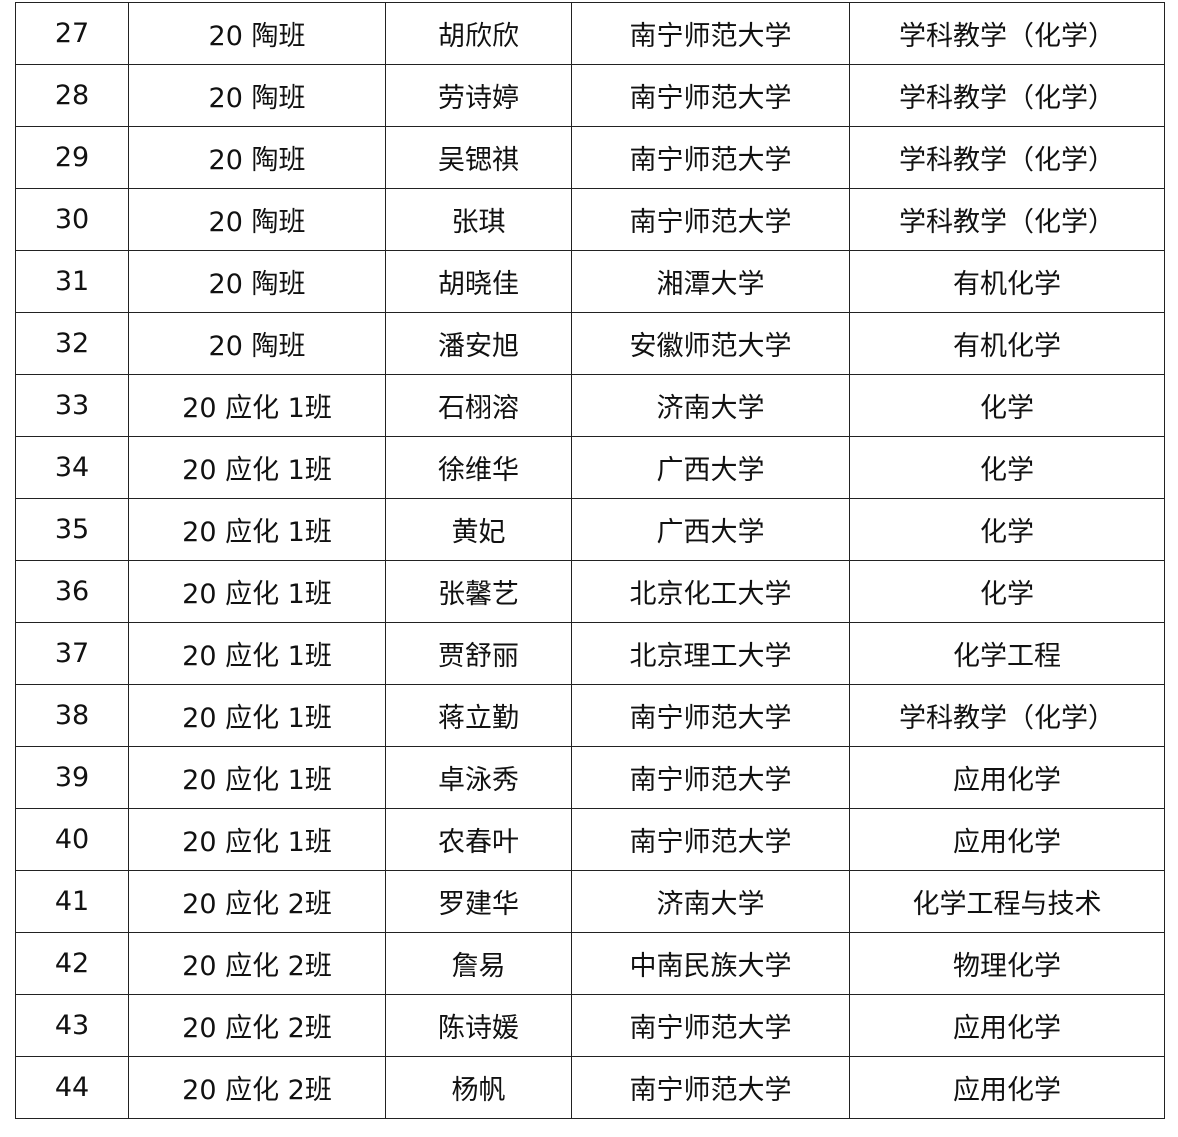  I want to click on table-row: 34 20 应化 1班 徐维华 广西大学 化学, so click(590, 467).